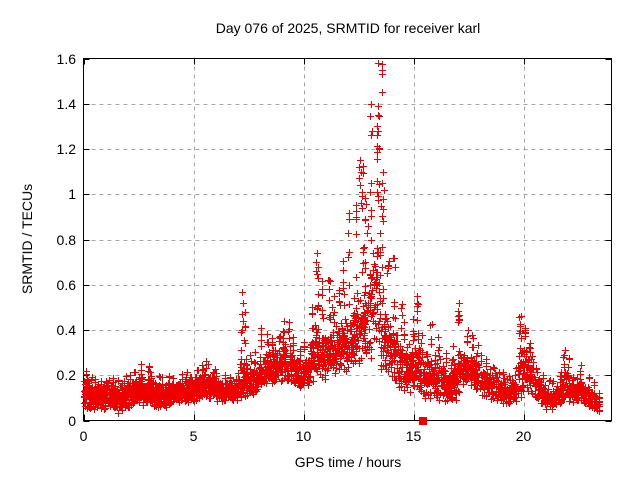  Describe the element at coordinates (83, 436) in the screenshot. I see `x-tick-label: 0` at that location.